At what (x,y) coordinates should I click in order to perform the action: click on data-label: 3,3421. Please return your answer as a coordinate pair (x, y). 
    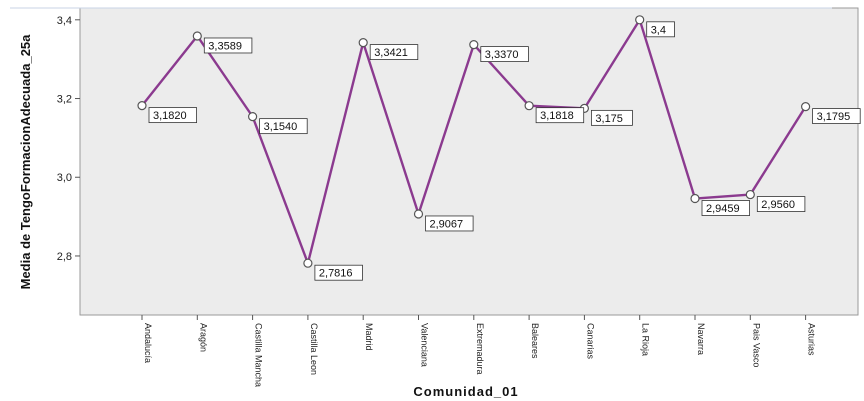
    Looking at the image, I should click on (394, 52).